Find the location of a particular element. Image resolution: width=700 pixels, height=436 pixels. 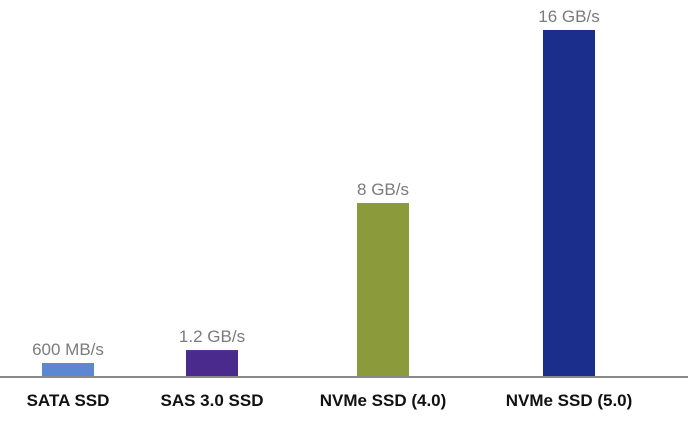

data-label-0: 600 MB/s is located at coordinates (68, 349).